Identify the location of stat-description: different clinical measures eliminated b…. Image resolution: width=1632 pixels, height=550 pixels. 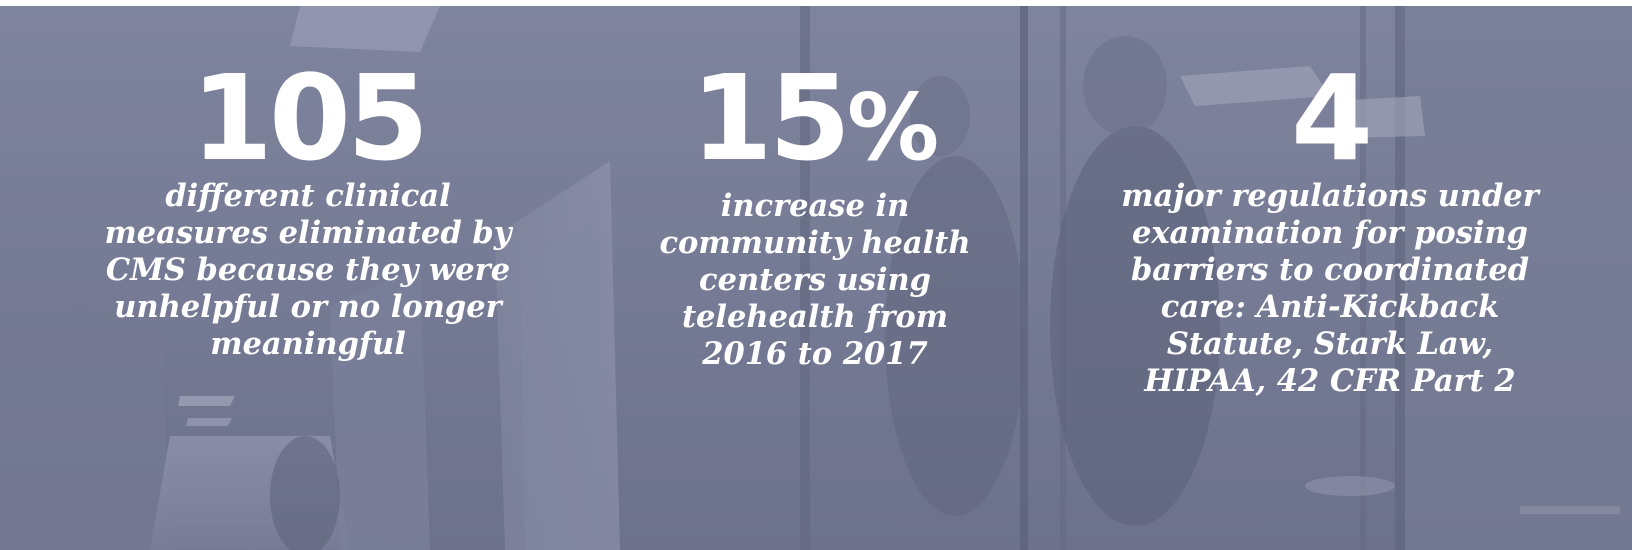
(308, 270).